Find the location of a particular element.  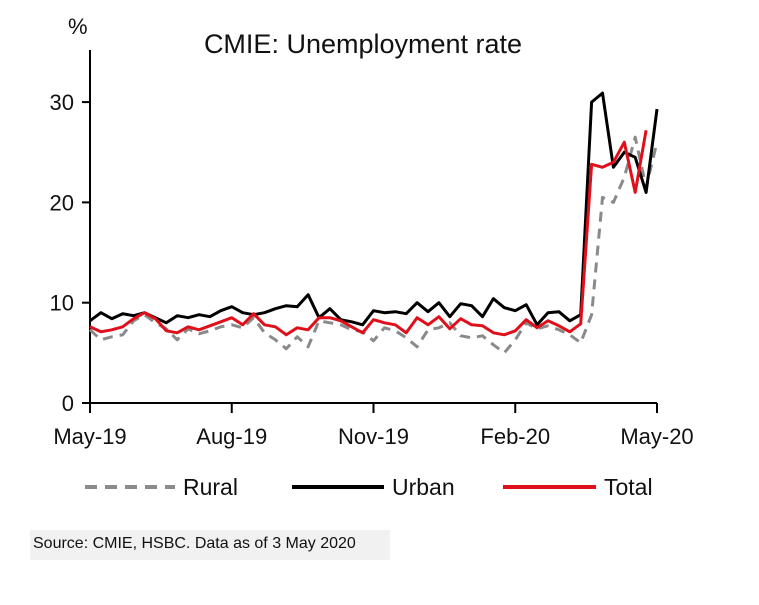

legend-label-urban: Urban is located at coordinates (423, 487).